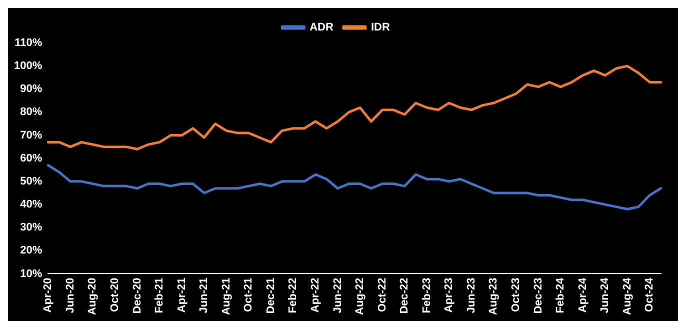  I want to click on x-tick-label: Jun-20, so click(70, 296).